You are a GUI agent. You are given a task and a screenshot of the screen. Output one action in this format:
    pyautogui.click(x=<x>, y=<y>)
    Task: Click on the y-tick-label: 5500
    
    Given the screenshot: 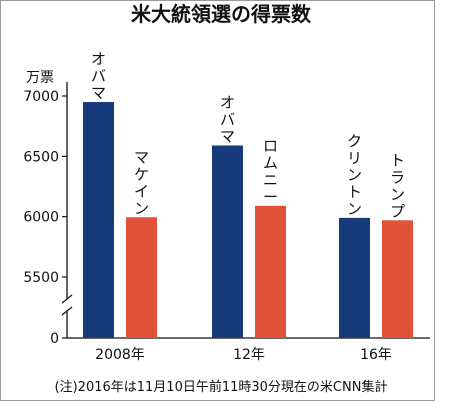 What is the action you would take?
    pyautogui.click(x=41, y=278)
    